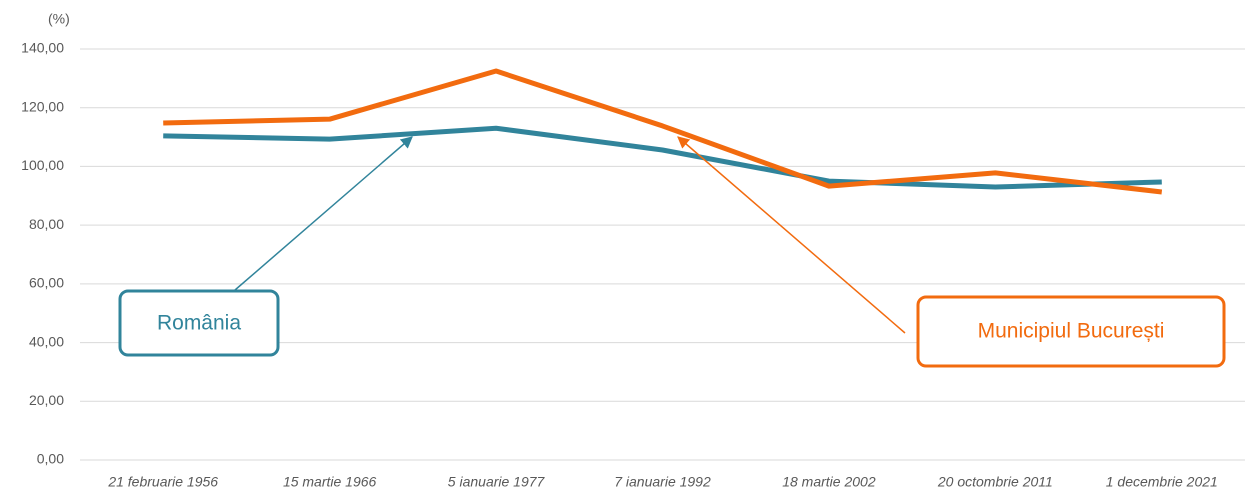 The width and height of the screenshot is (1251, 493). I want to click on x-tick-label: 21 februarie 1956, so click(162, 482).